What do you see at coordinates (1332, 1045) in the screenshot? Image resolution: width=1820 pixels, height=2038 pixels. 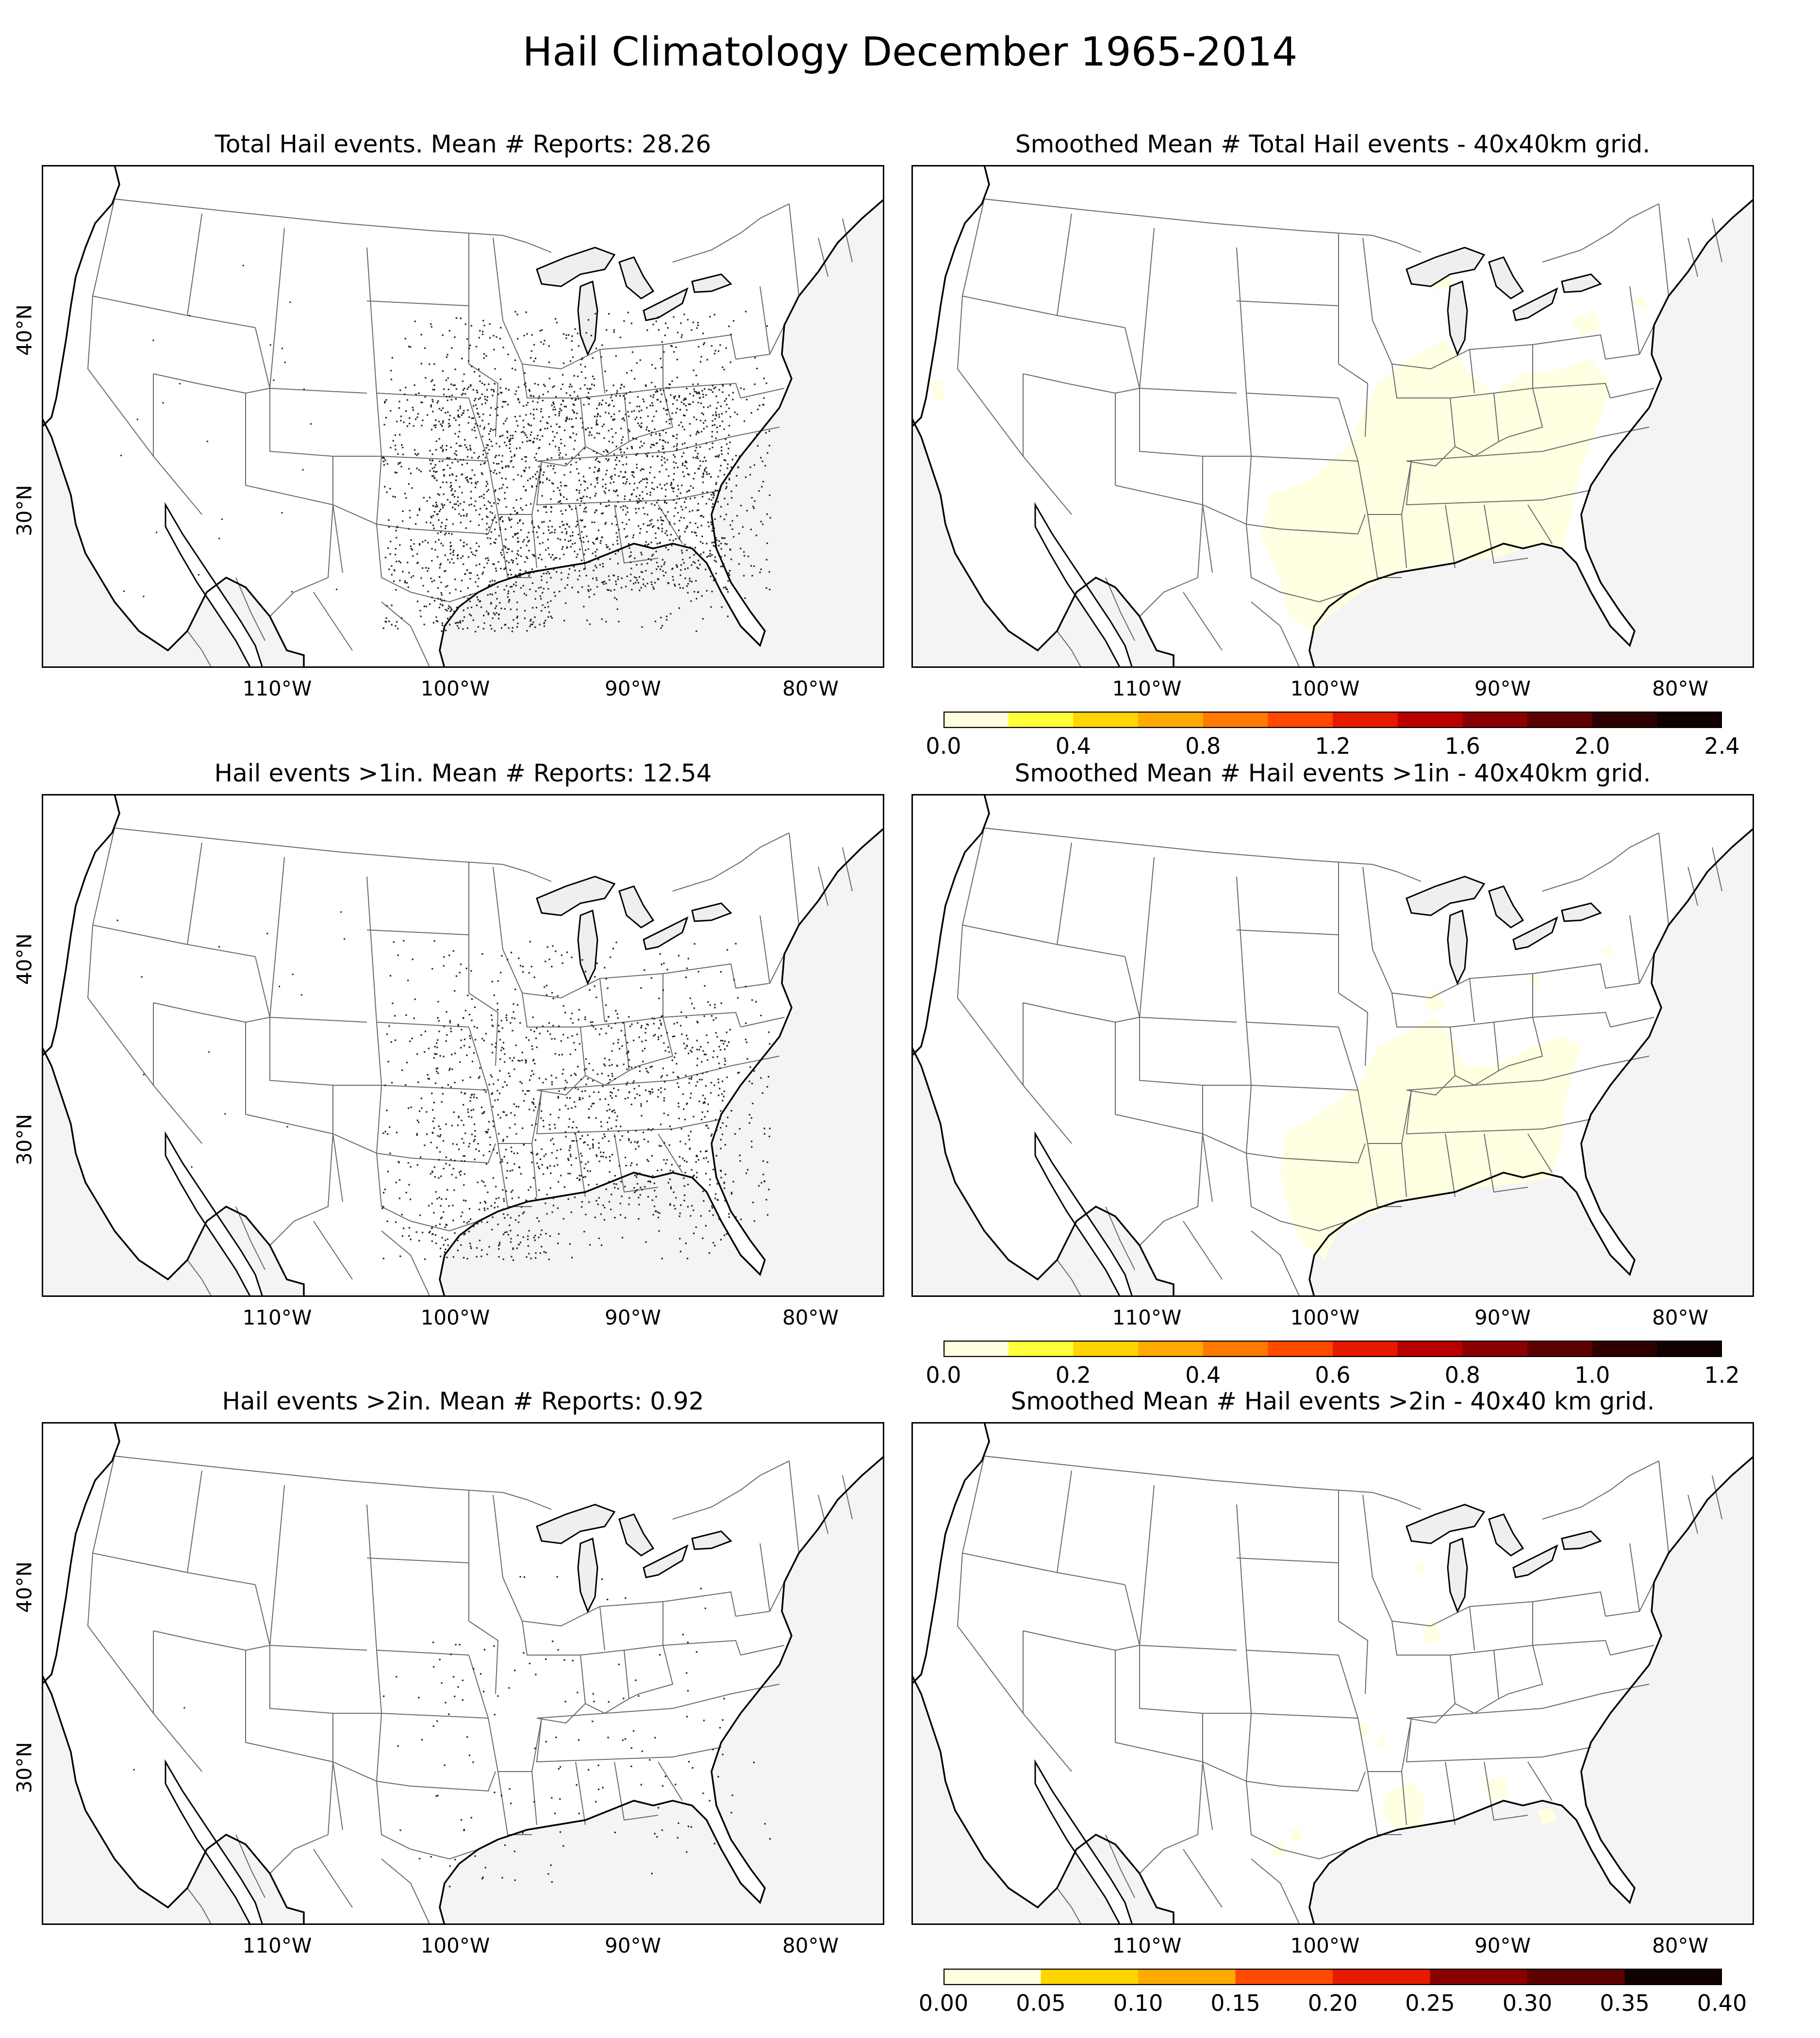 I see `map-canvas` at bounding box center [1332, 1045].